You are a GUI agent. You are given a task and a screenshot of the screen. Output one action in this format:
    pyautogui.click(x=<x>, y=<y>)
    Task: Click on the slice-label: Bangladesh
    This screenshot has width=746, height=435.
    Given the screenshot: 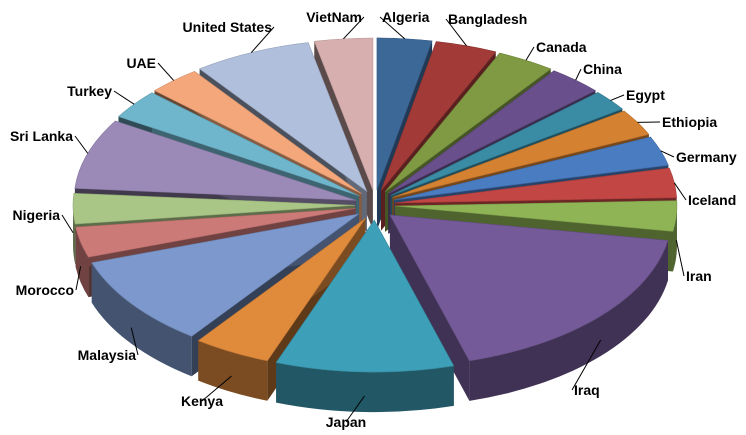 What is the action you would take?
    pyautogui.click(x=487, y=19)
    